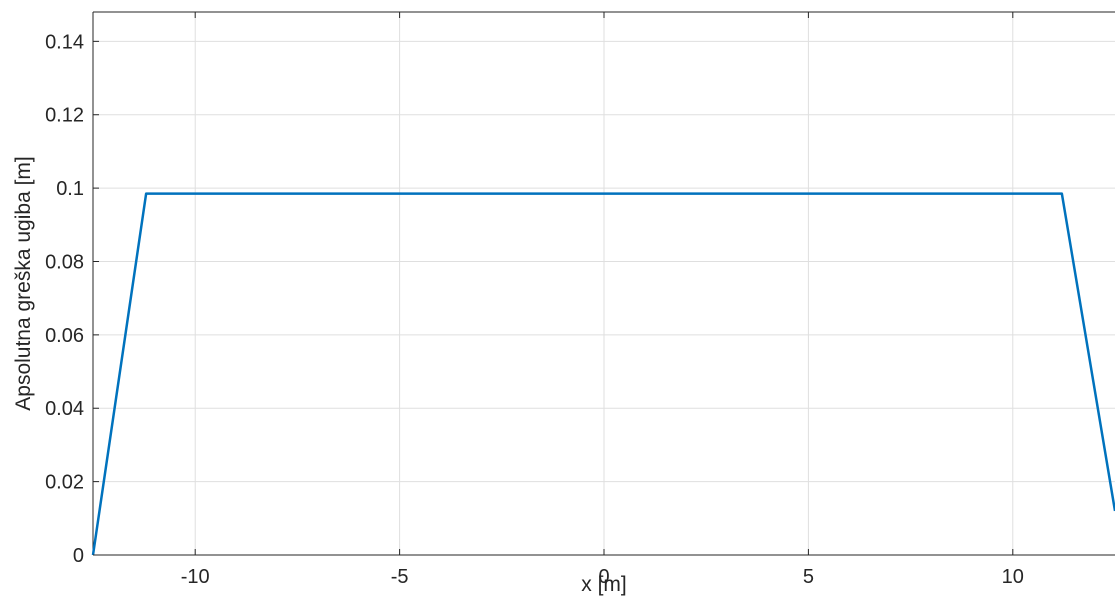  What do you see at coordinates (603, 577) in the screenshot?
I see `x-tick-label: 0` at bounding box center [603, 577].